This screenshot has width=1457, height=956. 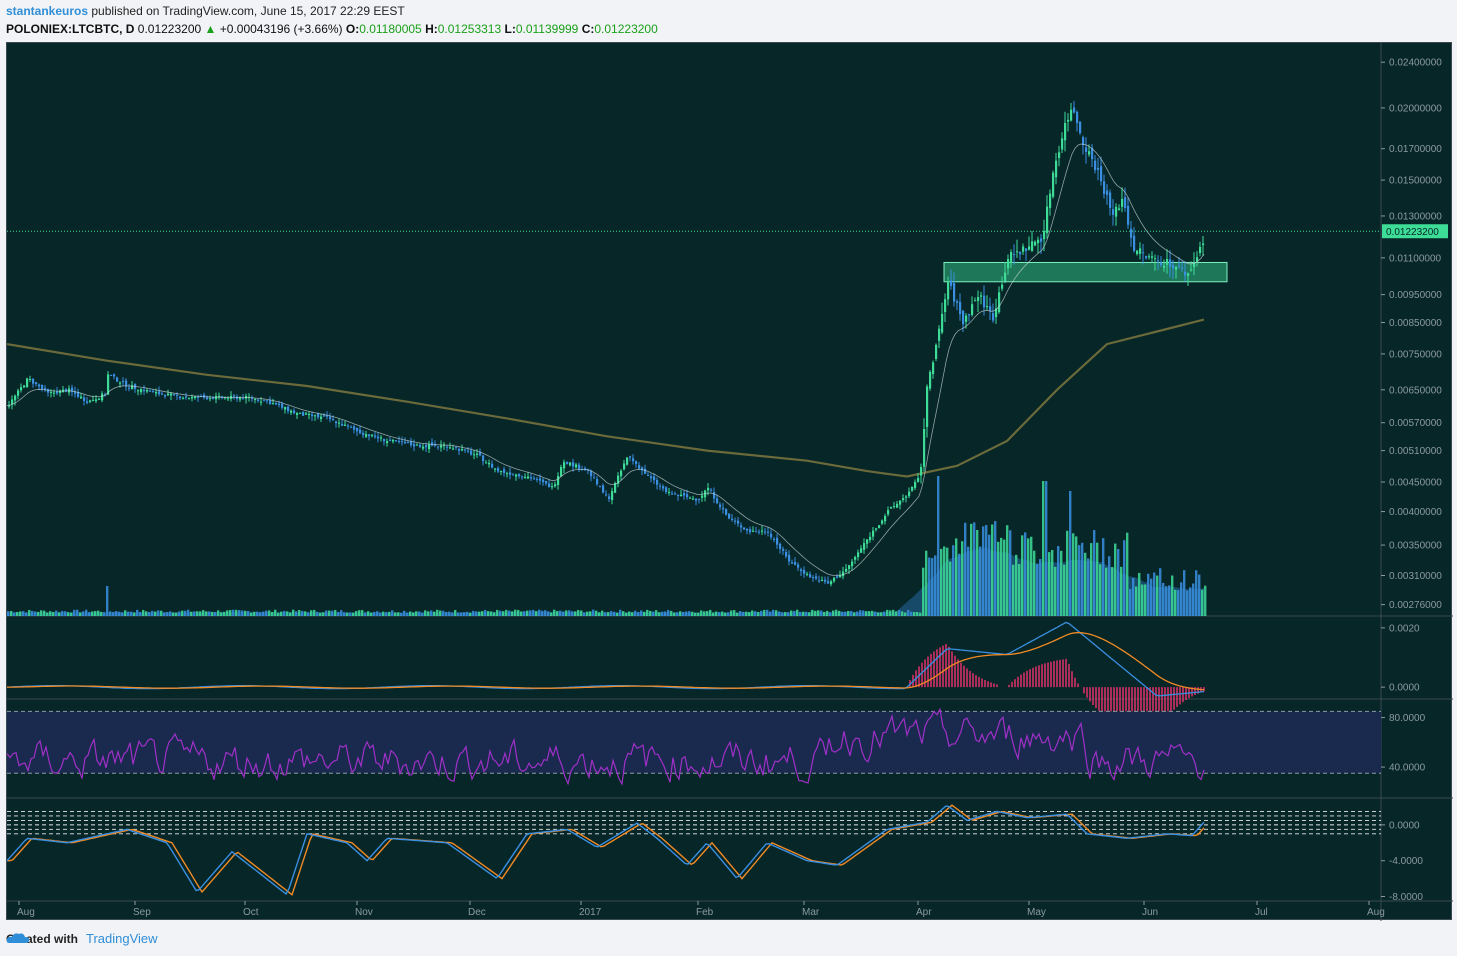 I want to click on author-link: stantankeuros, so click(x=47, y=11).